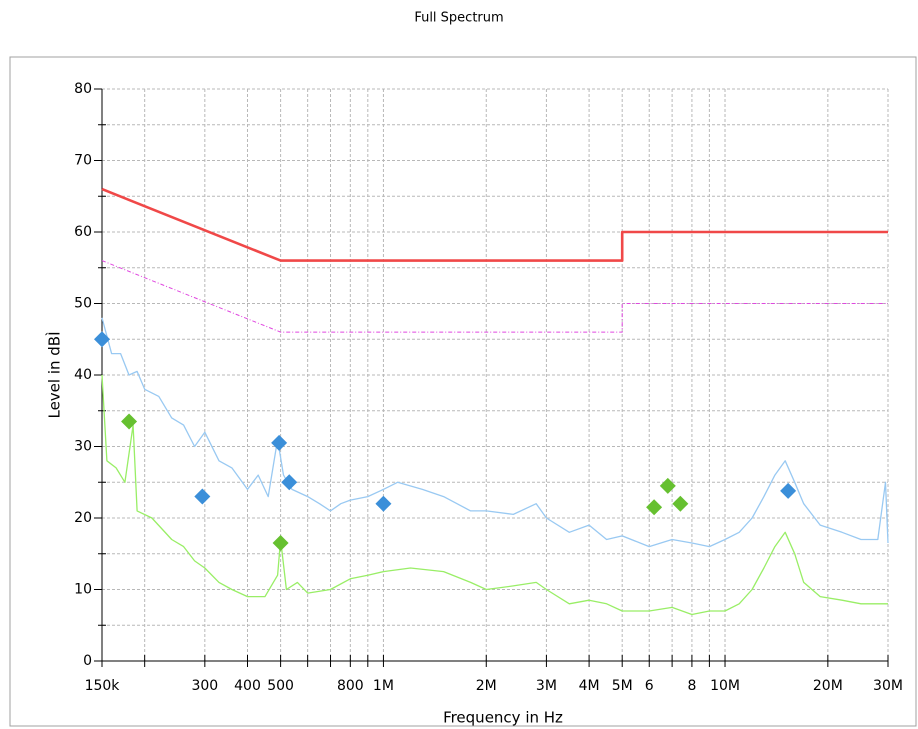 The image size is (918, 729). Describe the element at coordinates (458, 18) in the screenshot. I see `chart-title: Full Spectrum` at that location.